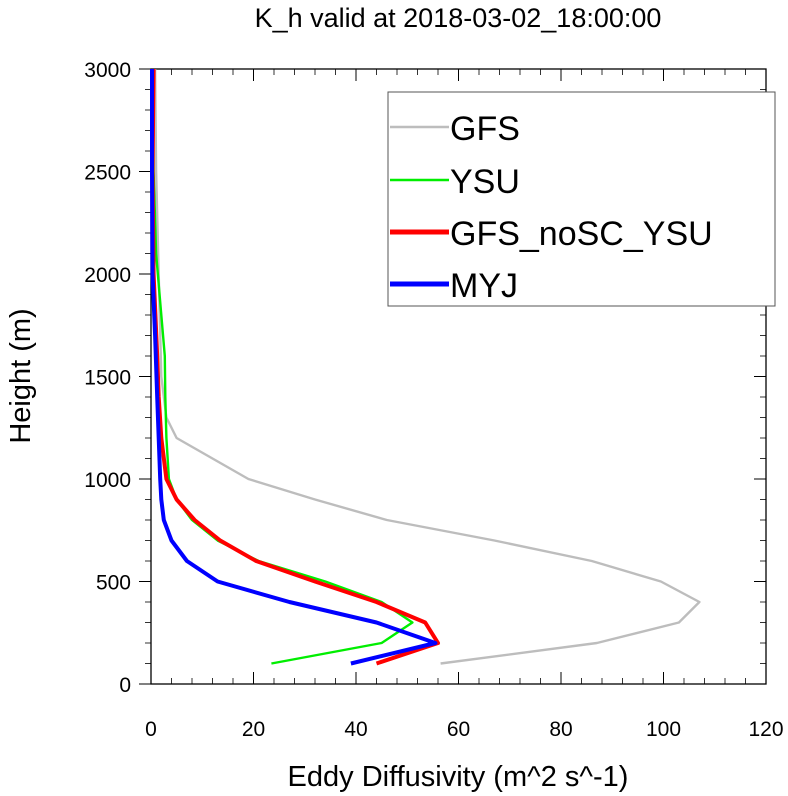 The height and width of the screenshot is (796, 788). Describe the element at coordinates (355, 729) in the screenshot. I see `x-tick-label: 40` at that location.